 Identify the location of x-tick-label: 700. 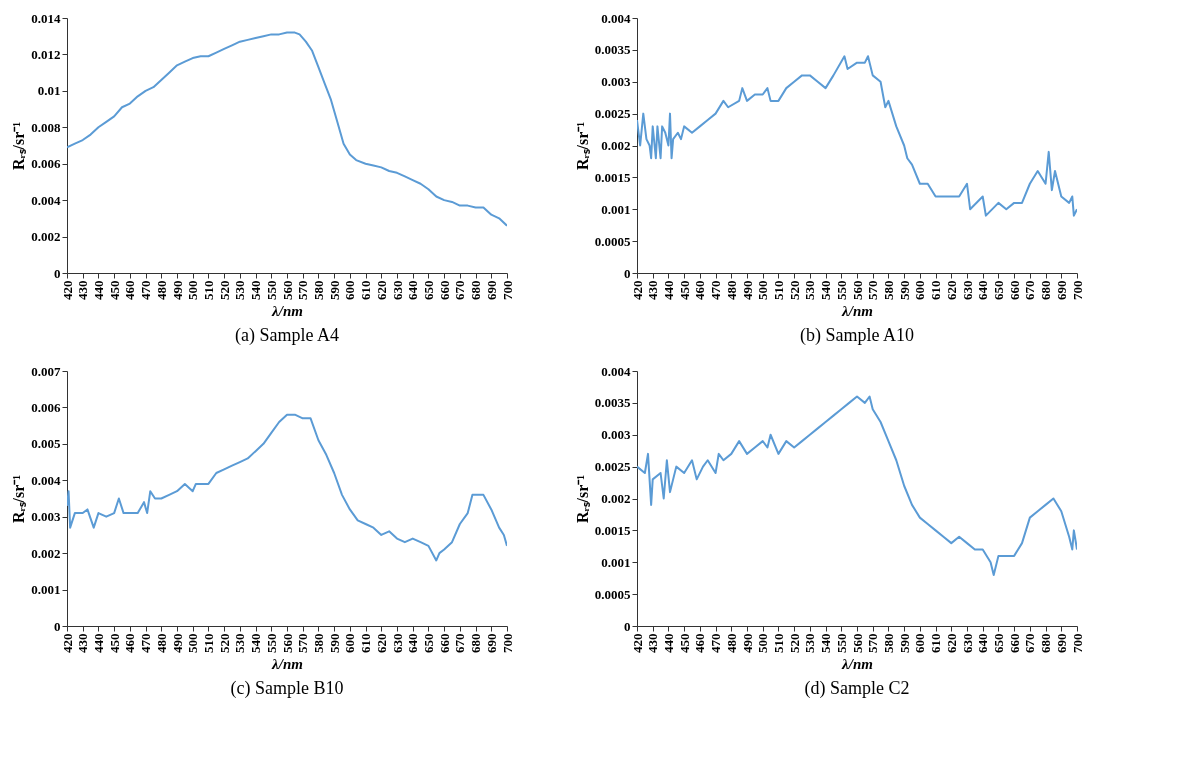
(507, 290).